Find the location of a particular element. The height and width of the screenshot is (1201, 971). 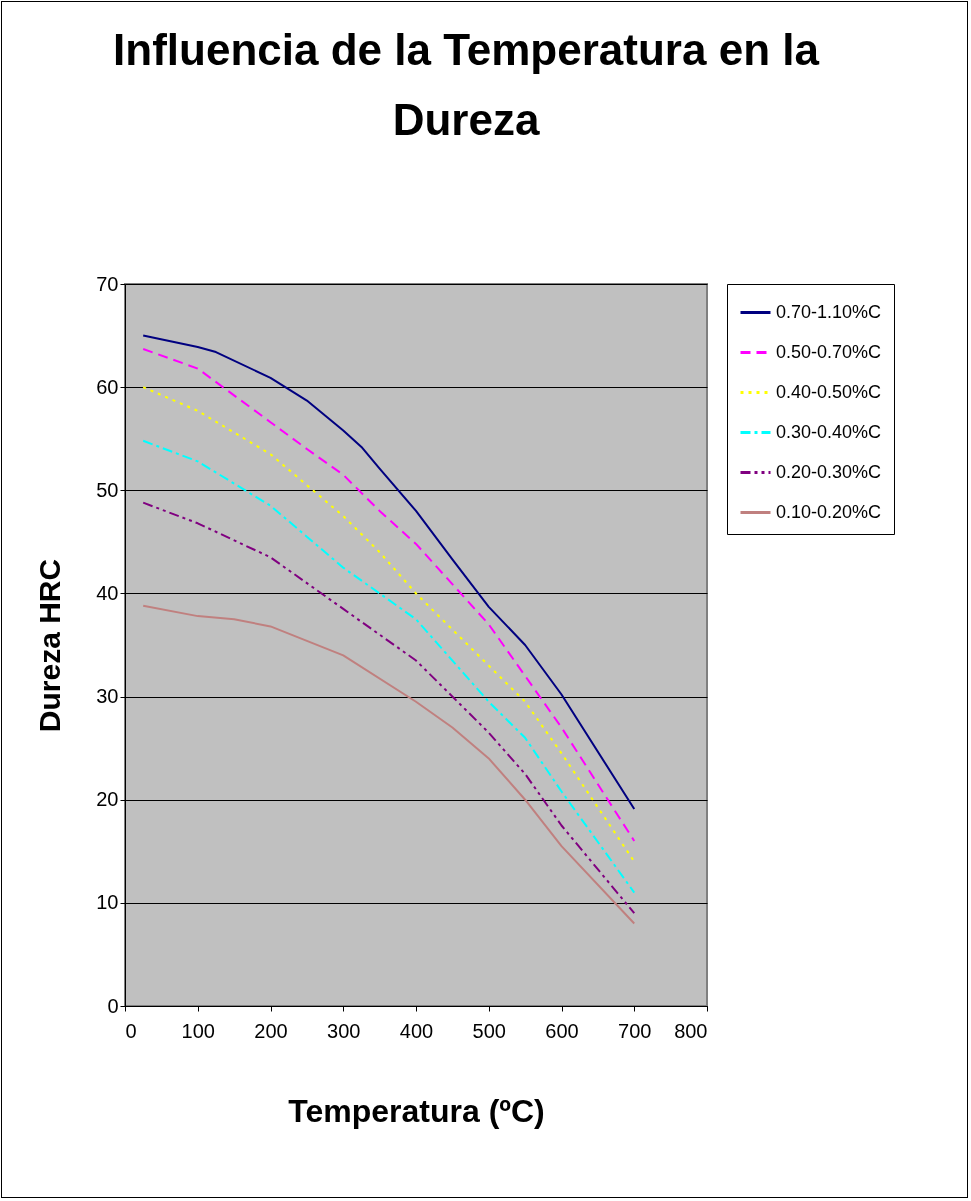

x-tick-label: 200 is located at coordinates (271, 1030).